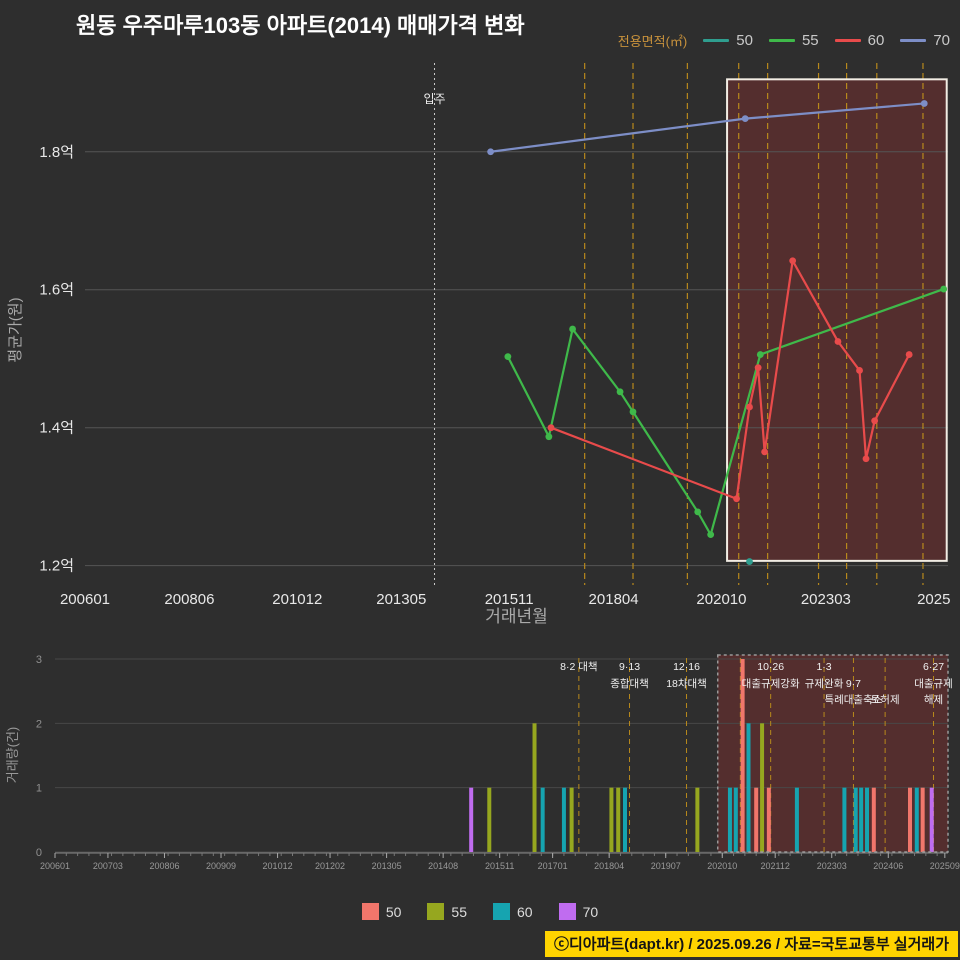 This screenshot has width=960, height=960. I want to click on area-legend-items: 50 55 60 70, so click(826, 40).